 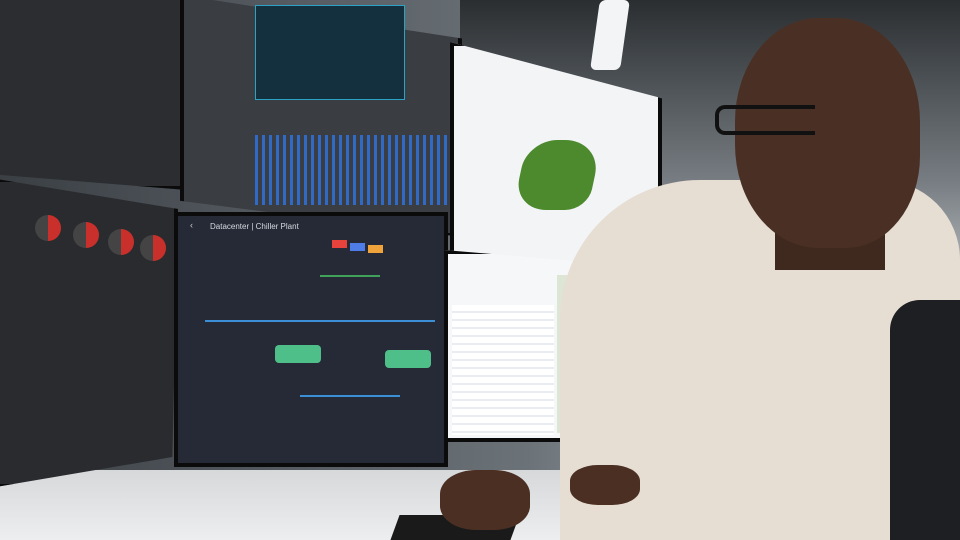 What do you see at coordinates (925, 420) in the screenshot?
I see `chair` at bounding box center [925, 420].